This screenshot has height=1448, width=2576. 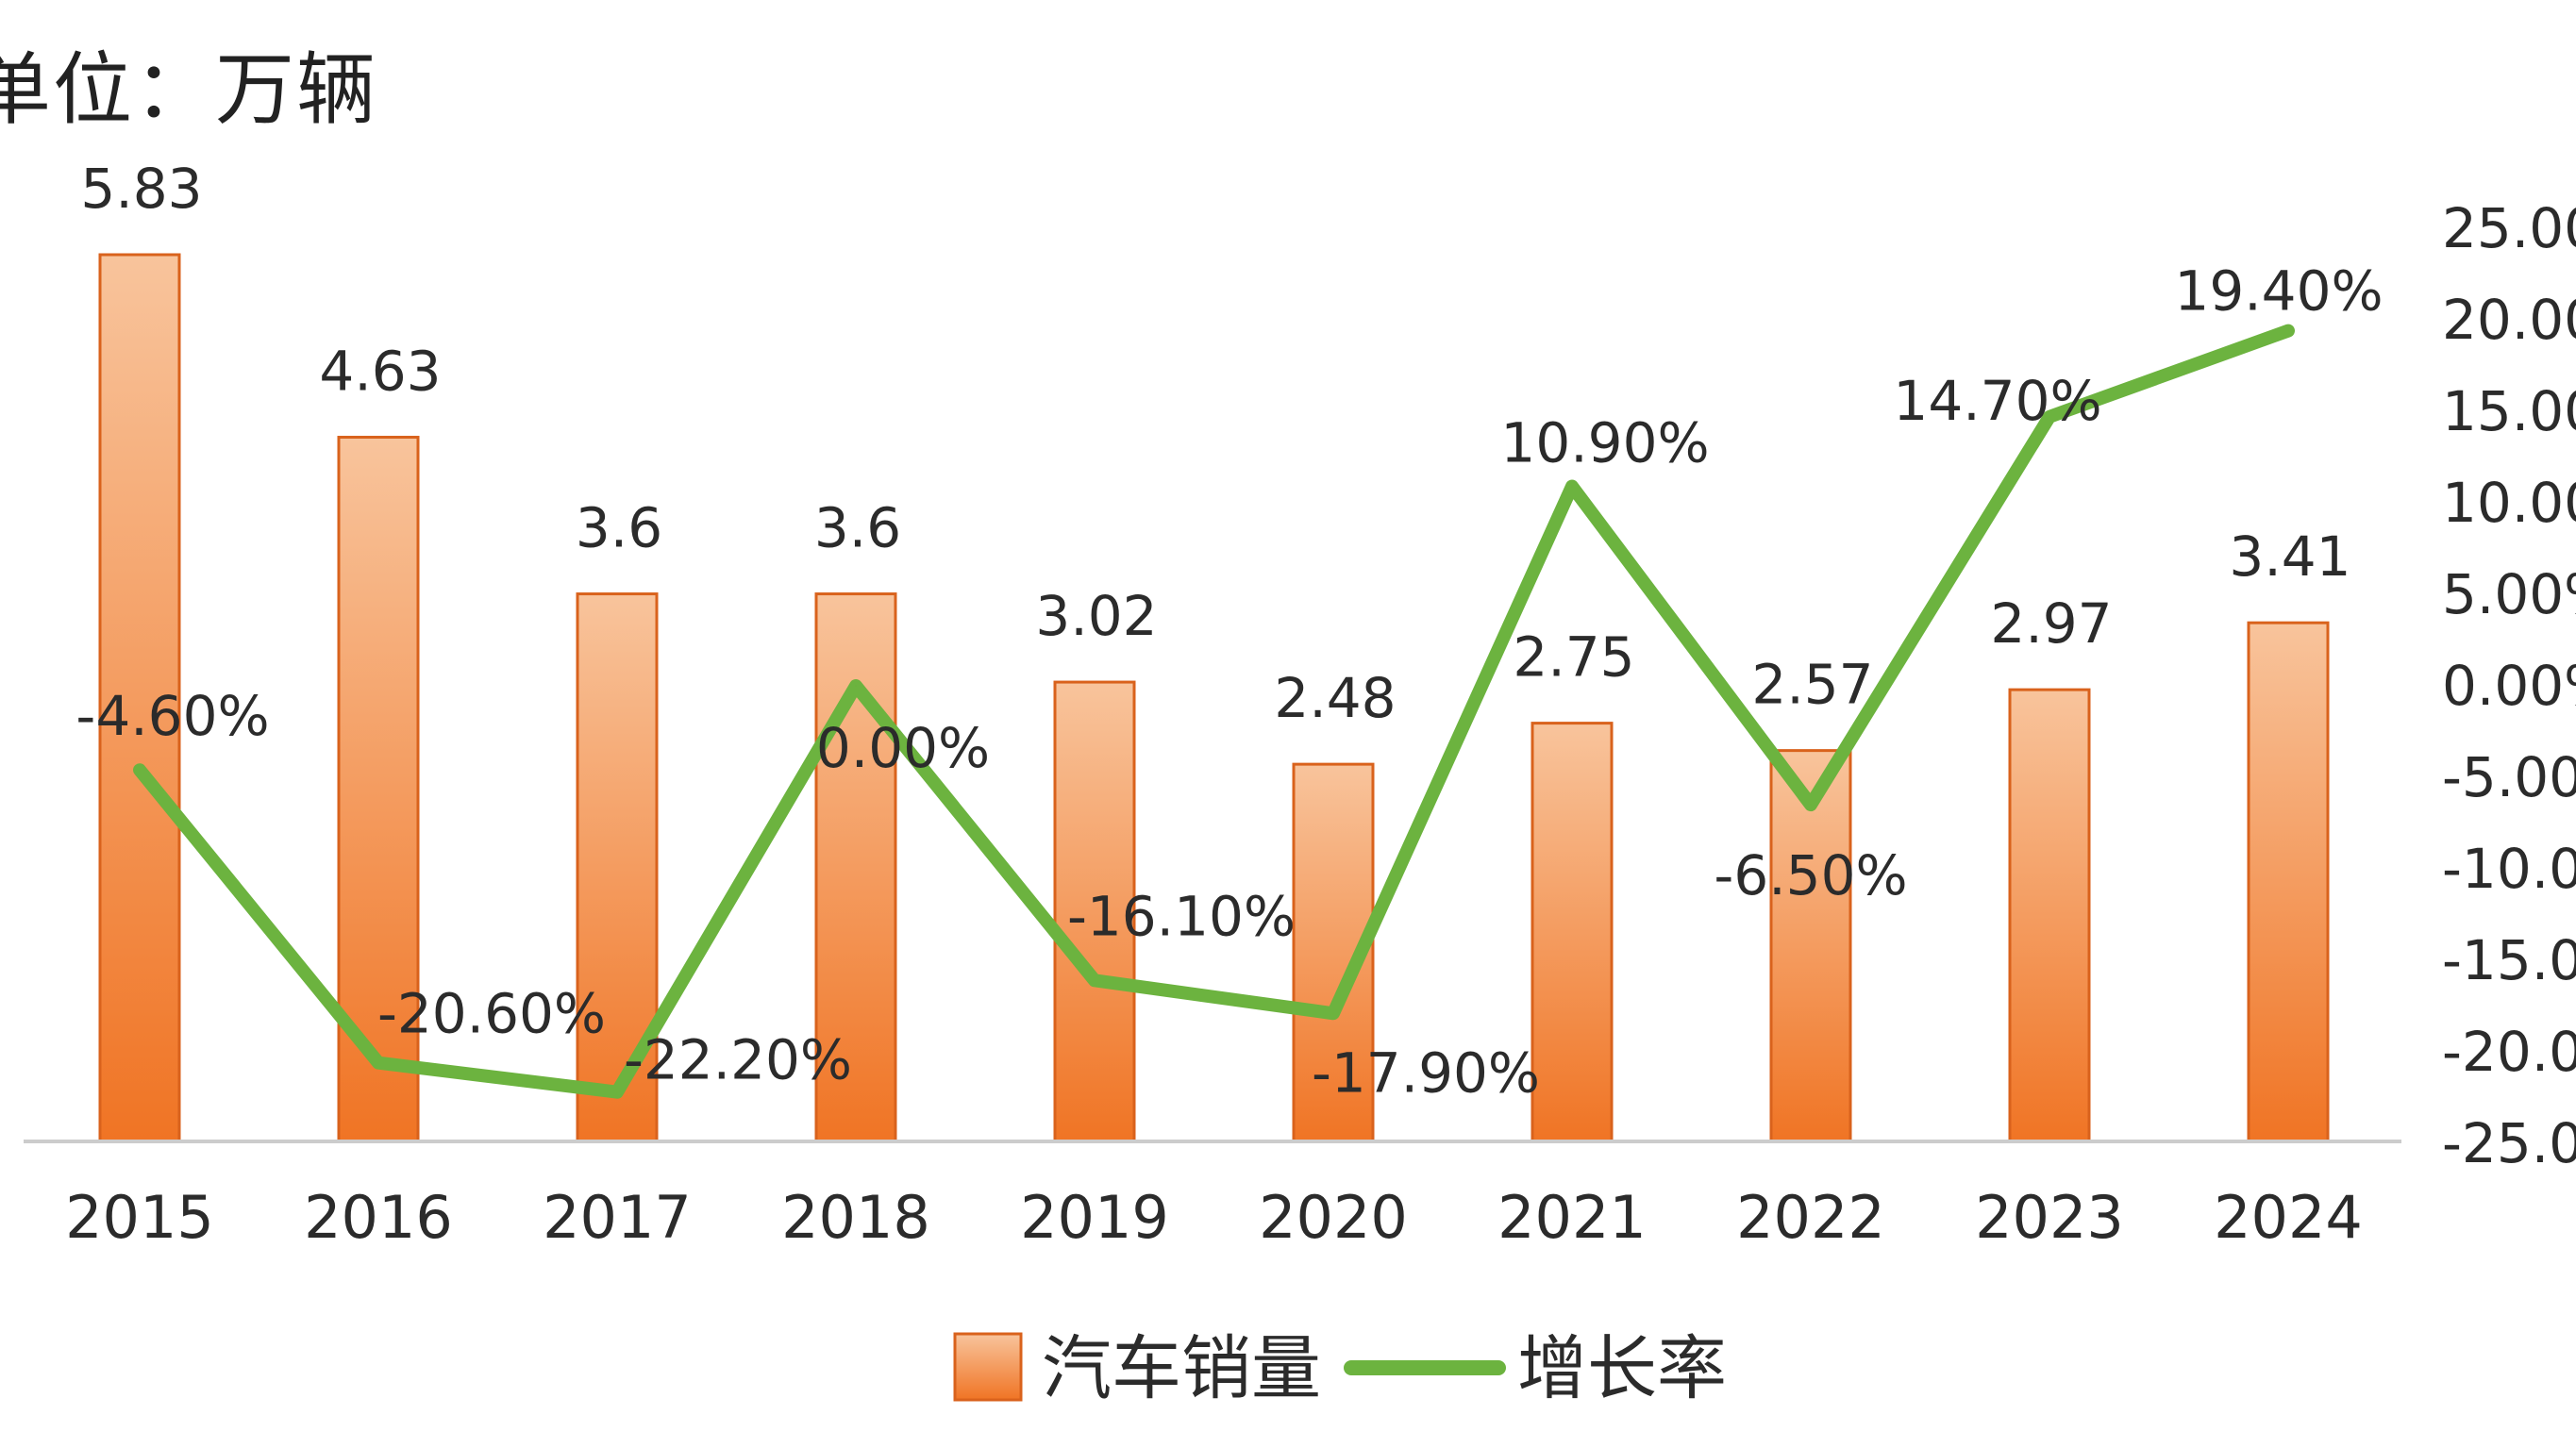 What do you see at coordinates (1812, 685) in the screenshot?
I see `bar-label-2022: 2.57` at bounding box center [1812, 685].